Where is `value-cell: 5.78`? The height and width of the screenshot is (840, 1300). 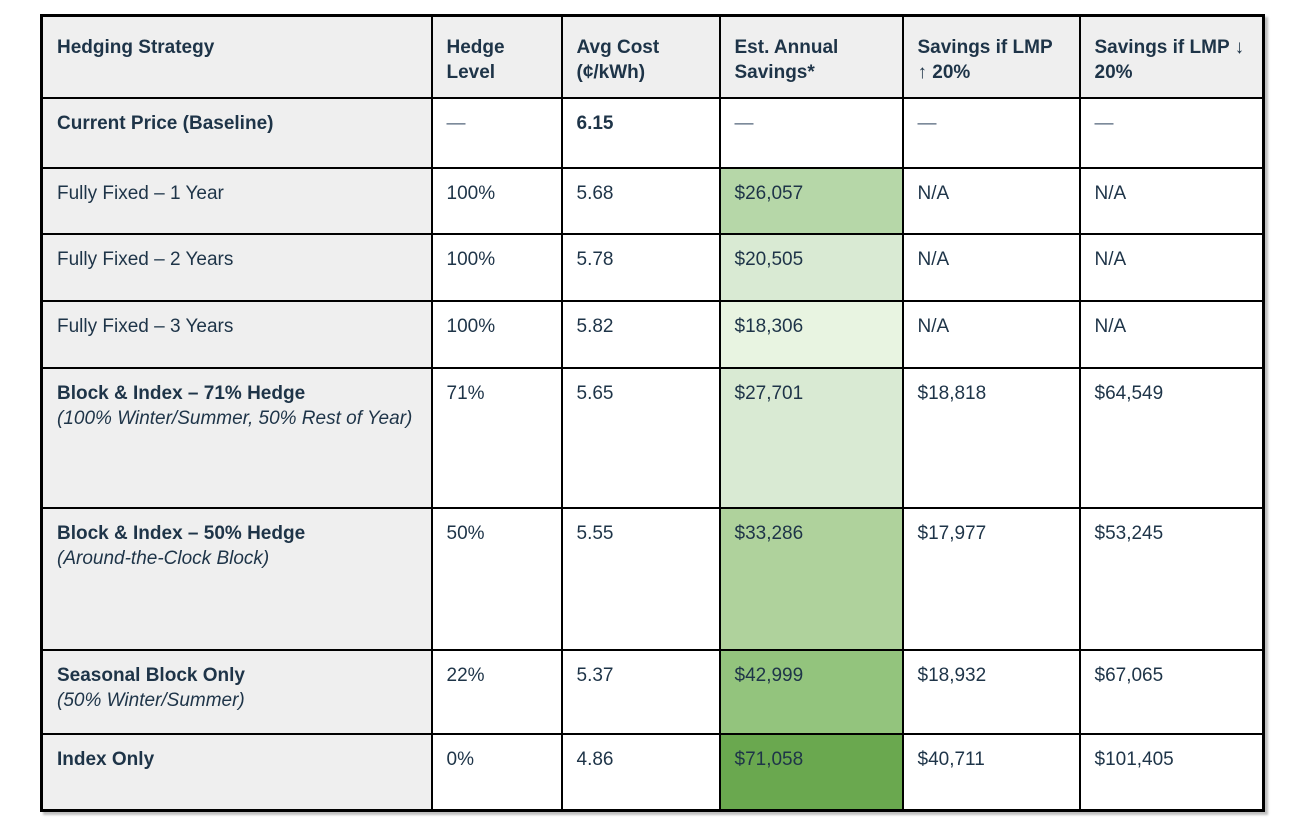 value-cell: 5.78 is located at coordinates (640, 268).